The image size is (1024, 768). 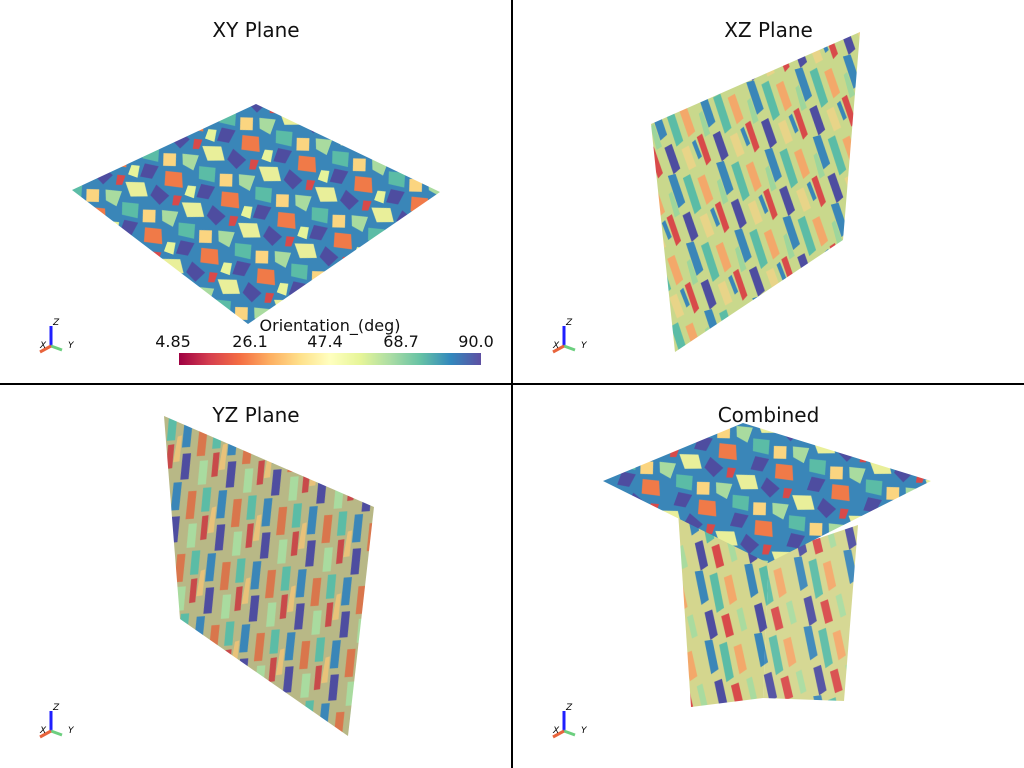 What do you see at coordinates (401, 341) in the screenshot?
I see `colorbar-tick: 68.7` at bounding box center [401, 341].